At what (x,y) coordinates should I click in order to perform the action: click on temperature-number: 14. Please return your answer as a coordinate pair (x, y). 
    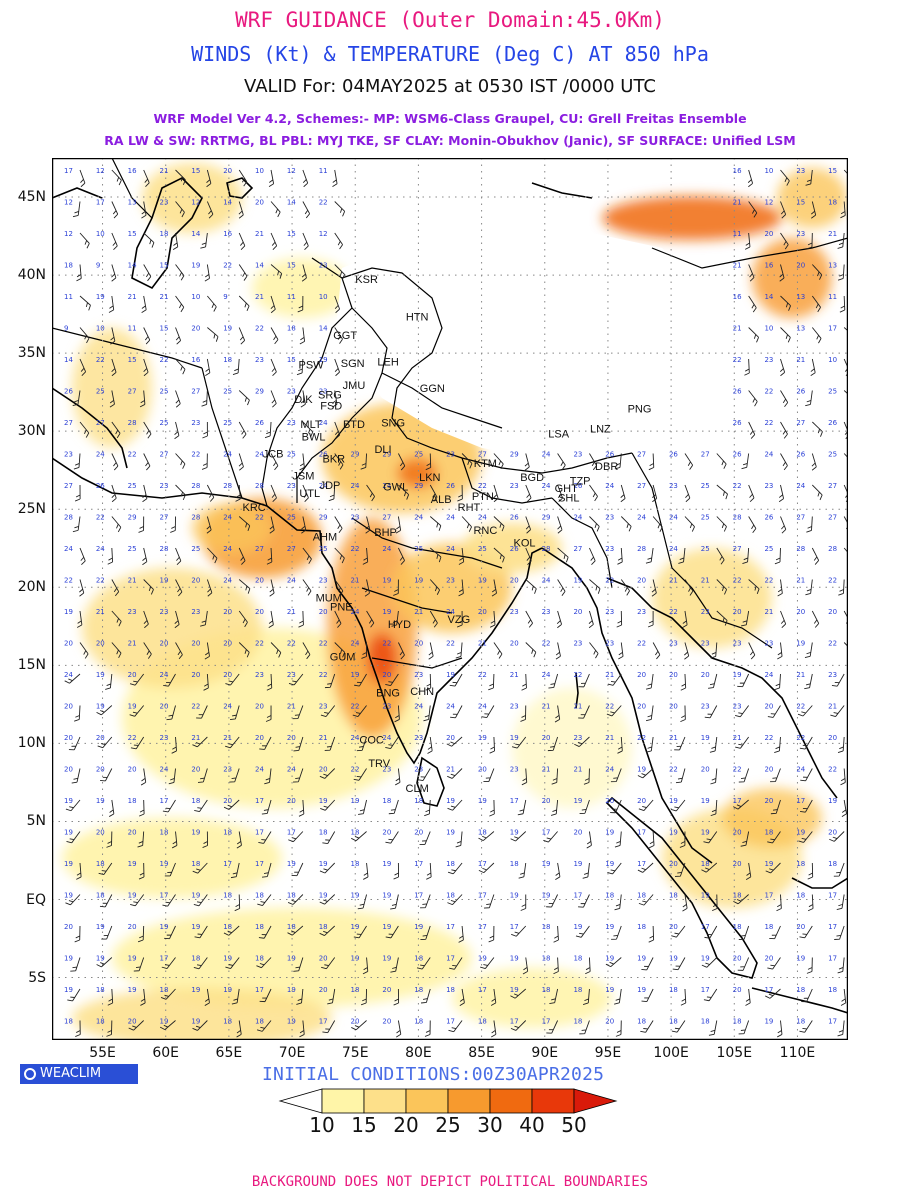
    Looking at the image, I should click on (291, 203).